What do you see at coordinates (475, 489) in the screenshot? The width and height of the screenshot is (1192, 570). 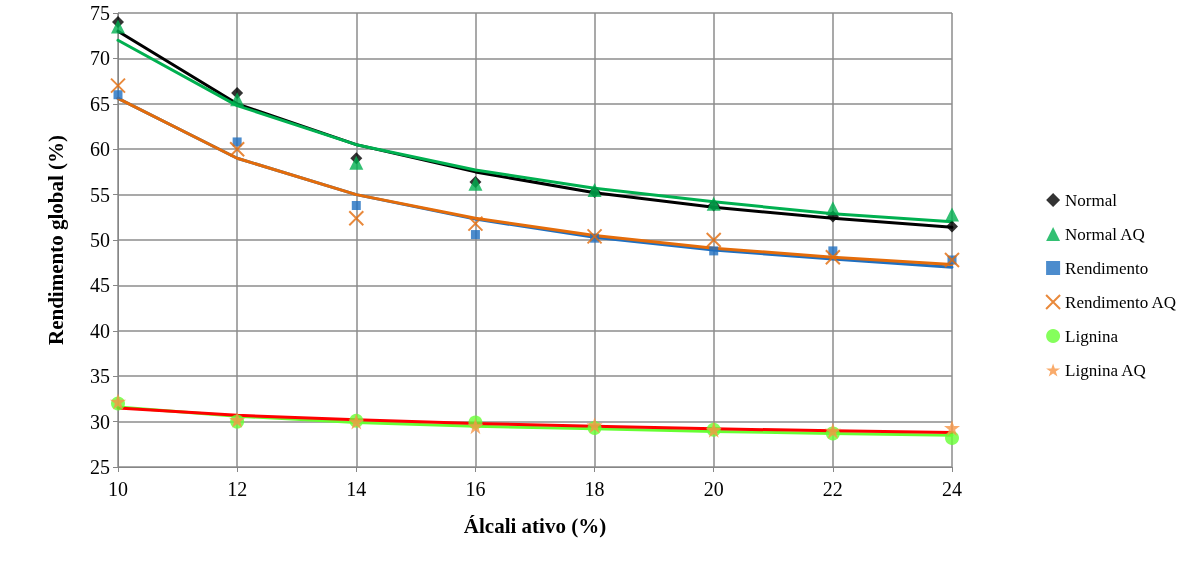 I see `x-tick-label: 16` at bounding box center [475, 489].